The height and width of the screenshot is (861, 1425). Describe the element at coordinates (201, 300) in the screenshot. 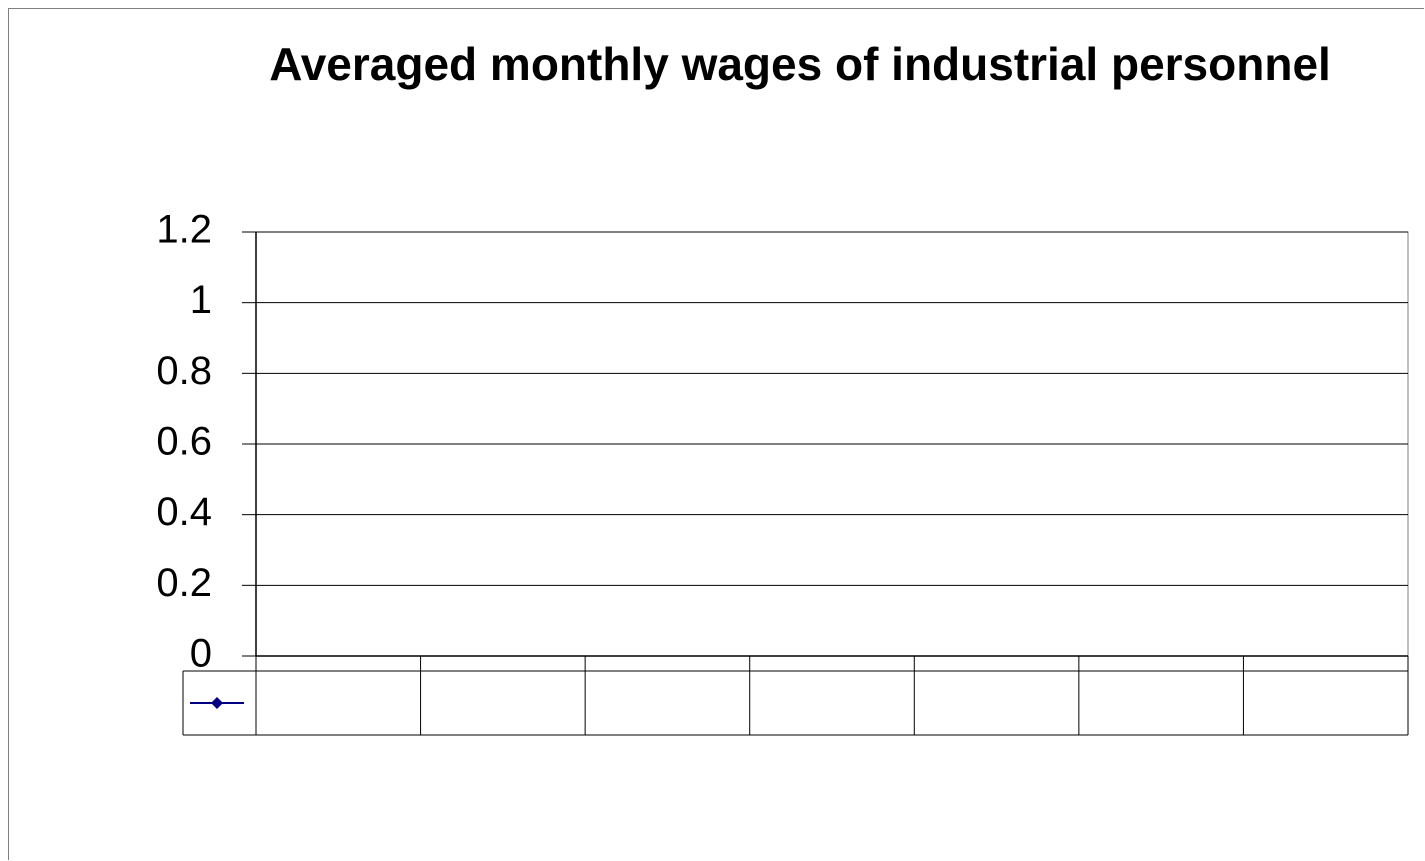

I see `y-tick-label: 1` at that location.